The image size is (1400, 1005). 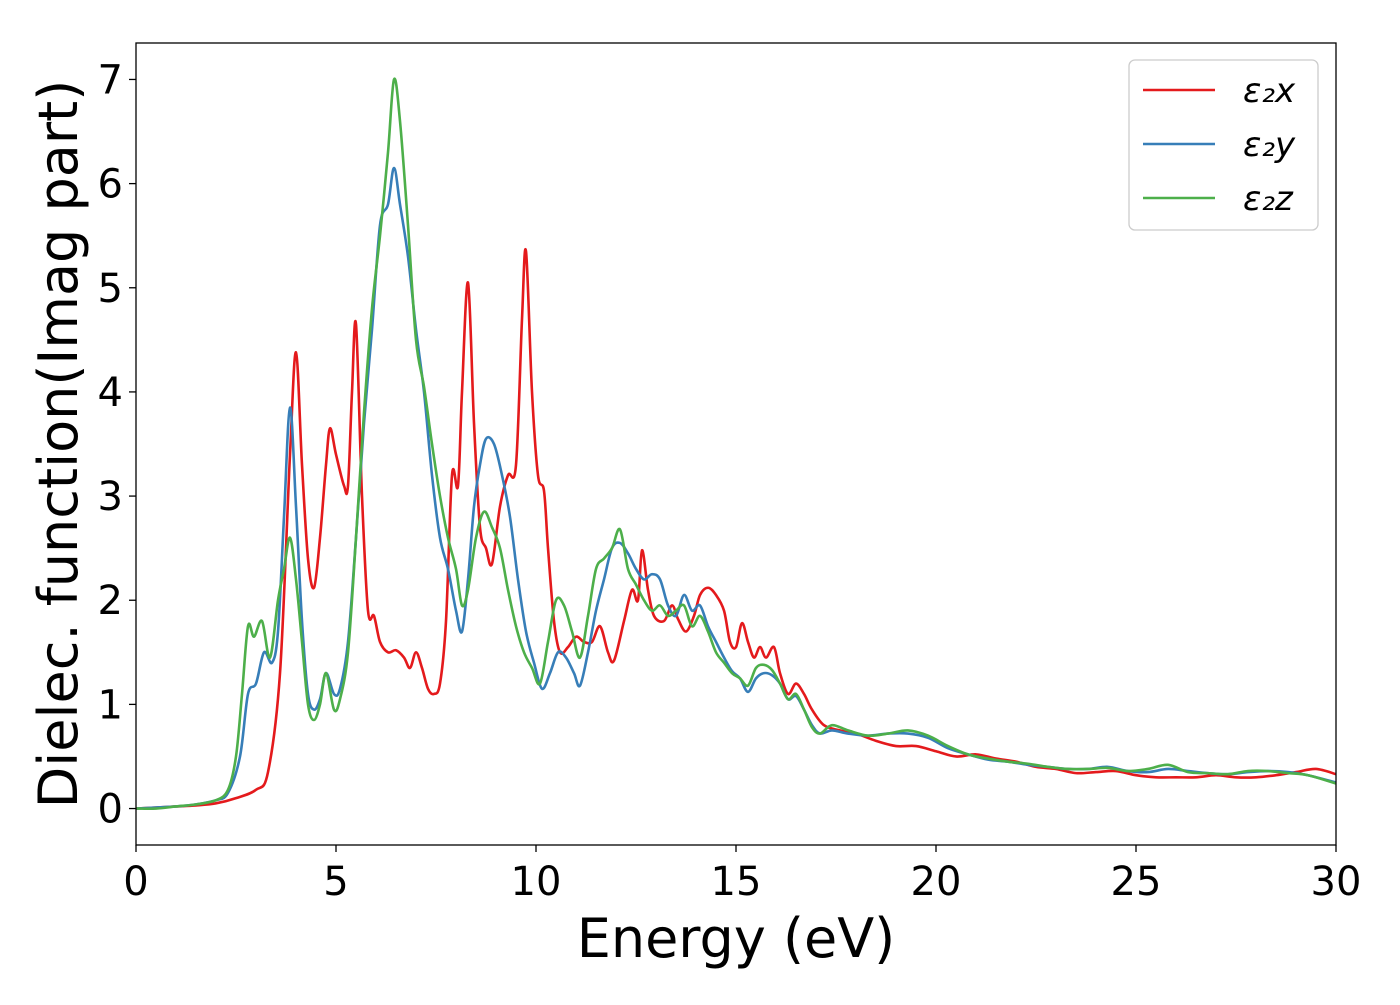 I want to click on y-tick-label: 1, so click(x=110, y=705).